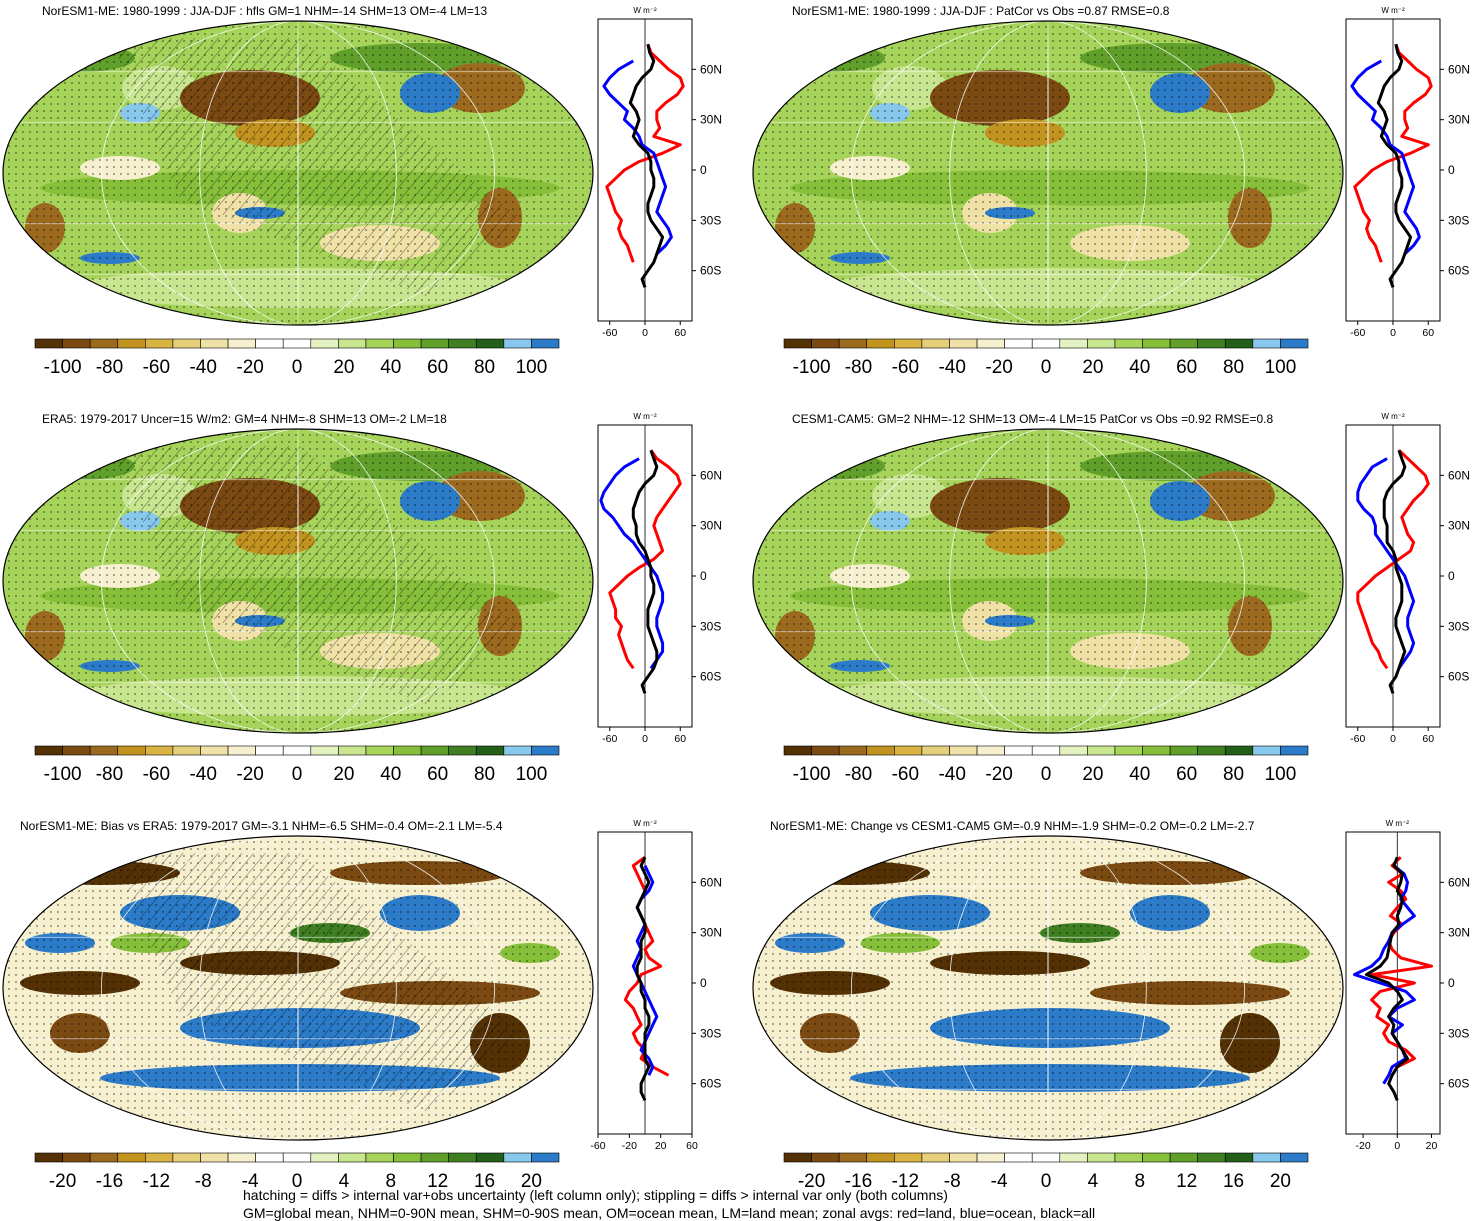 The image size is (1483, 1221). Describe the element at coordinates (703, 983) in the screenshot. I see `lat-tick-label: 0` at that location.